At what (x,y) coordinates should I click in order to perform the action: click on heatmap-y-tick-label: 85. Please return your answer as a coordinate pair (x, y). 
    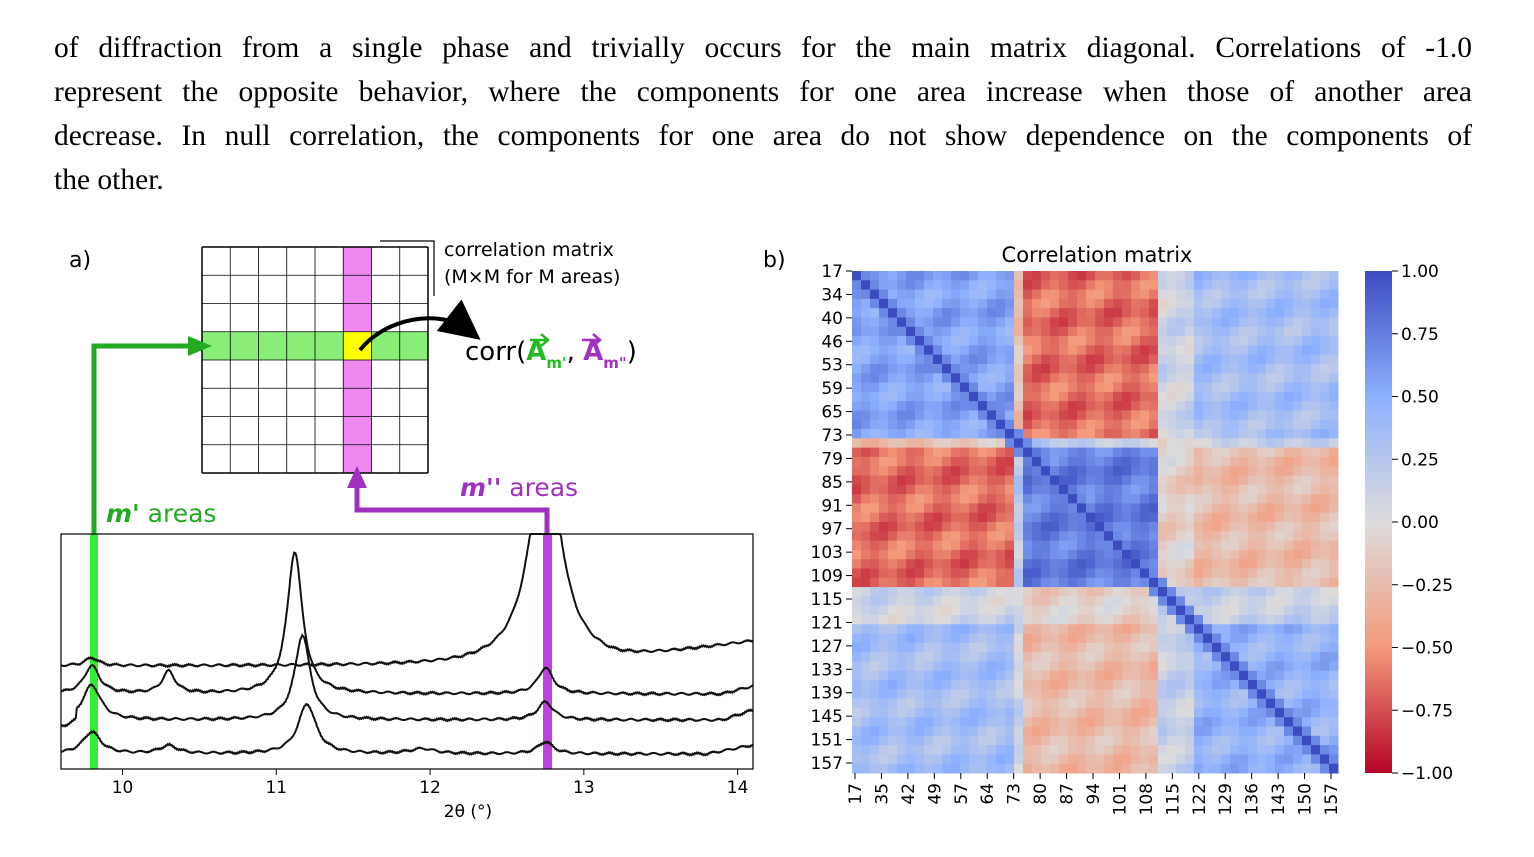
    Looking at the image, I should click on (832, 483).